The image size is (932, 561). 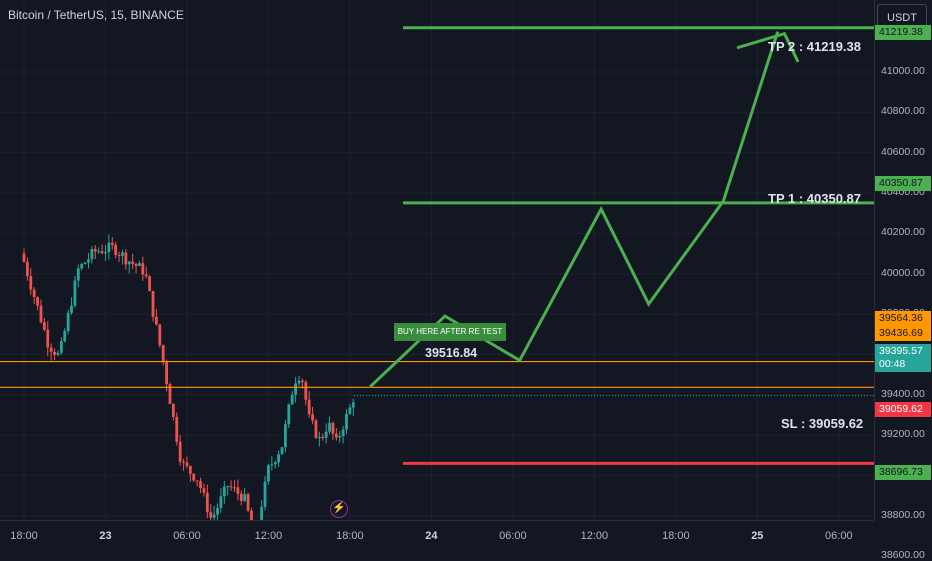 What do you see at coordinates (892, 364) in the screenshot?
I see `bar-countdown: 00:48` at bounding box center [892, 364].